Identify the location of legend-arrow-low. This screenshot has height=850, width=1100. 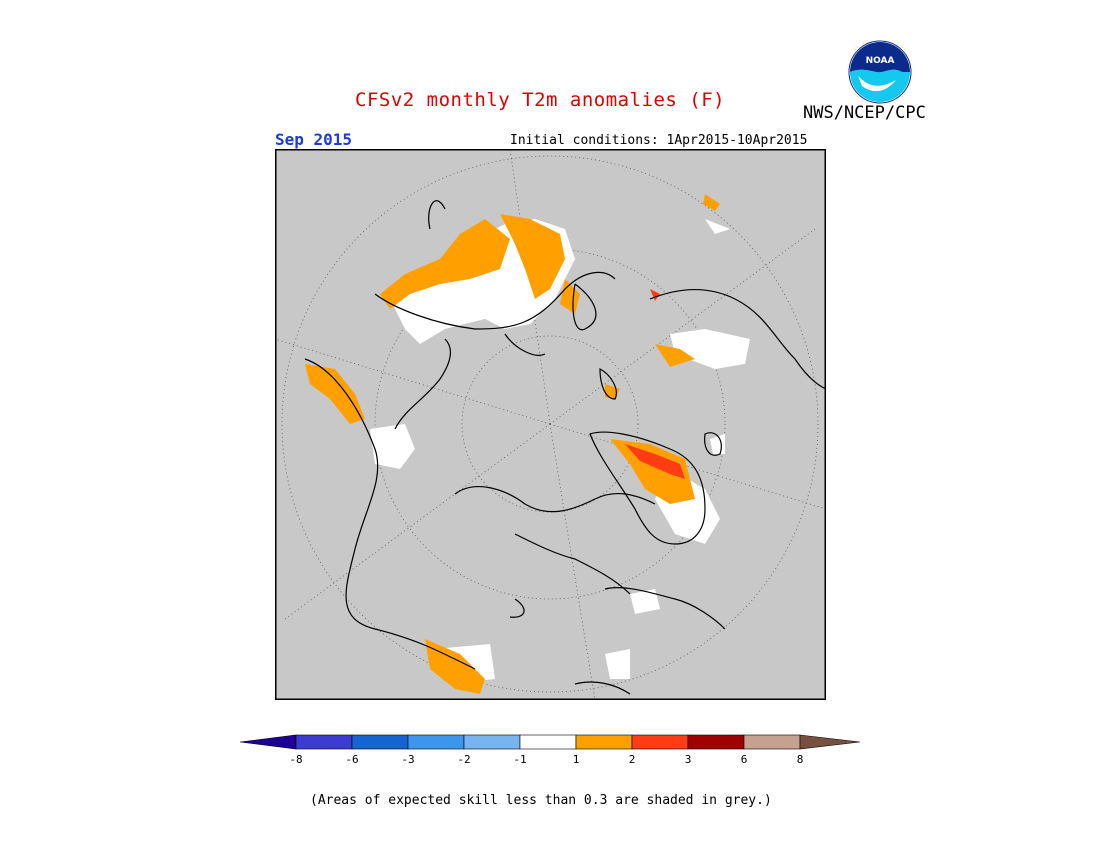
(268, 742).